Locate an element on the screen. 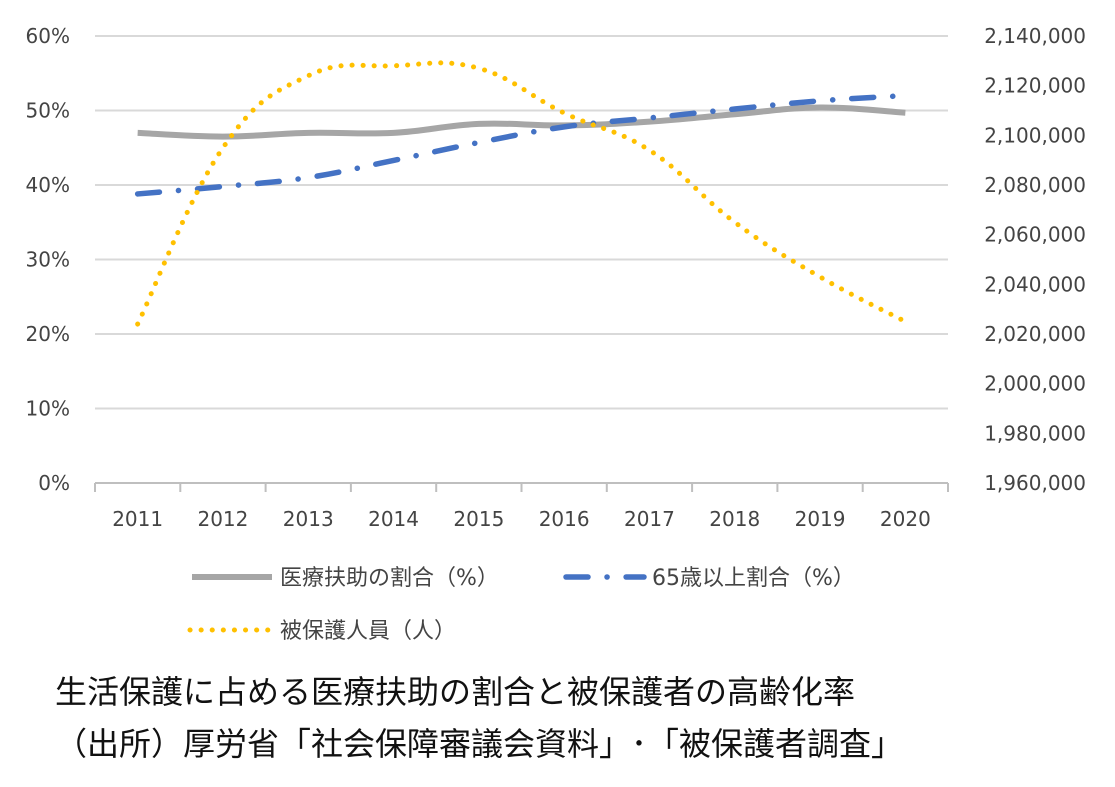  x-tick-label: 2015 is located at coordinates (478, 519).